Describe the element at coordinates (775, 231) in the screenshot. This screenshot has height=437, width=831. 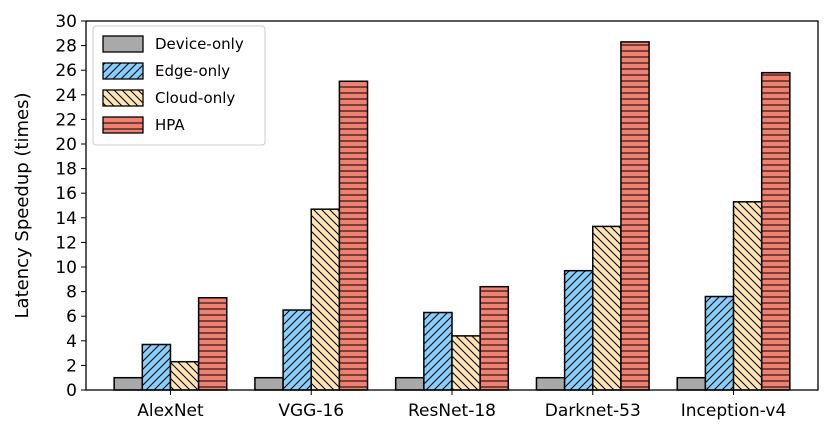
I see `bar-hpa-inception-v4` at that location.